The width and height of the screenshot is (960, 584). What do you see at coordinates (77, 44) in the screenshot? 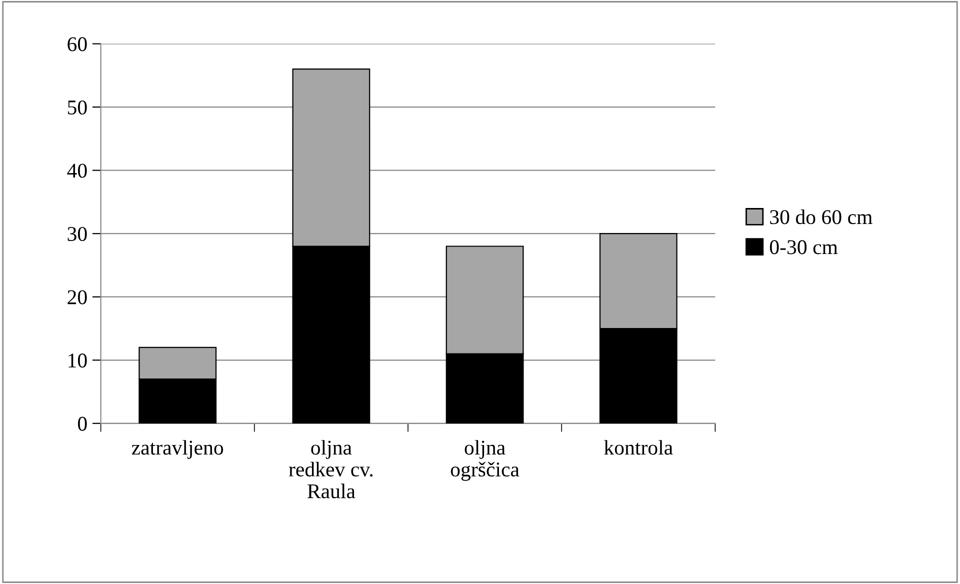
I see `y-tick-label: 60` at bounding box center [77, 44].